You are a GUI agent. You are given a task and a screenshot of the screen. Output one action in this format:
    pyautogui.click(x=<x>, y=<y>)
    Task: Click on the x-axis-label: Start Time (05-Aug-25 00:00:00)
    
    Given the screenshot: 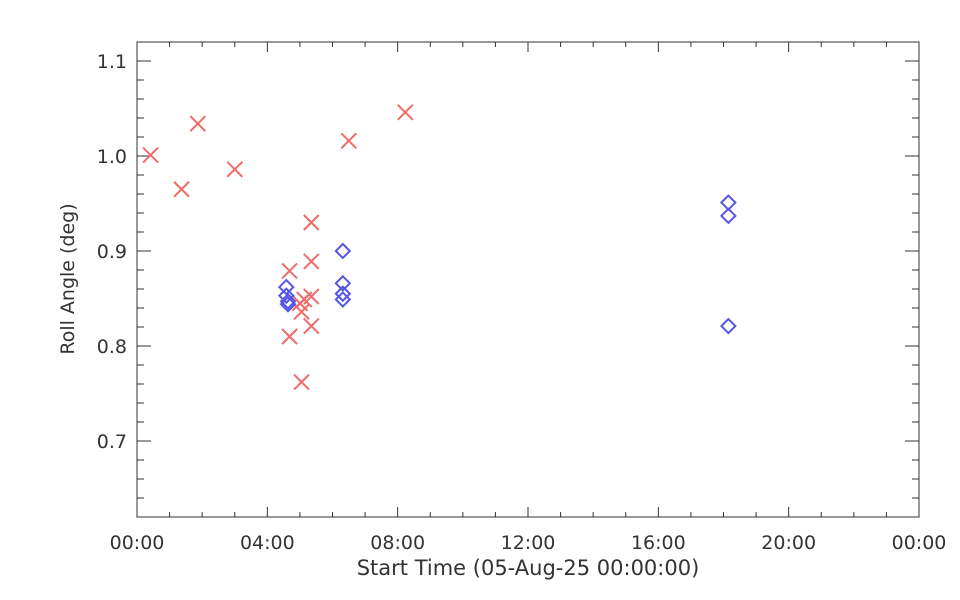 What is the action you would take?
    pyautogui.click(x=528, y=568)
    